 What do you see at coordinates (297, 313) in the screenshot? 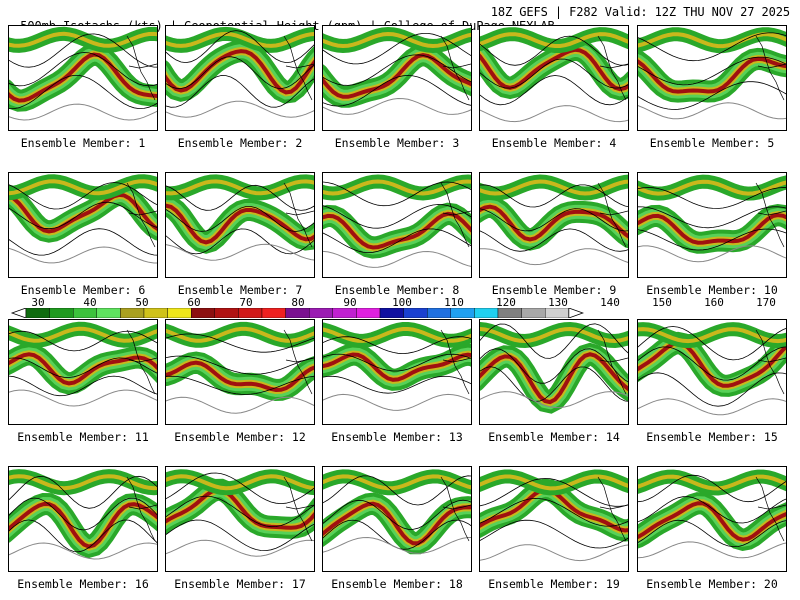
I see `colorbar-swatches` at bounding box center [297, 313].